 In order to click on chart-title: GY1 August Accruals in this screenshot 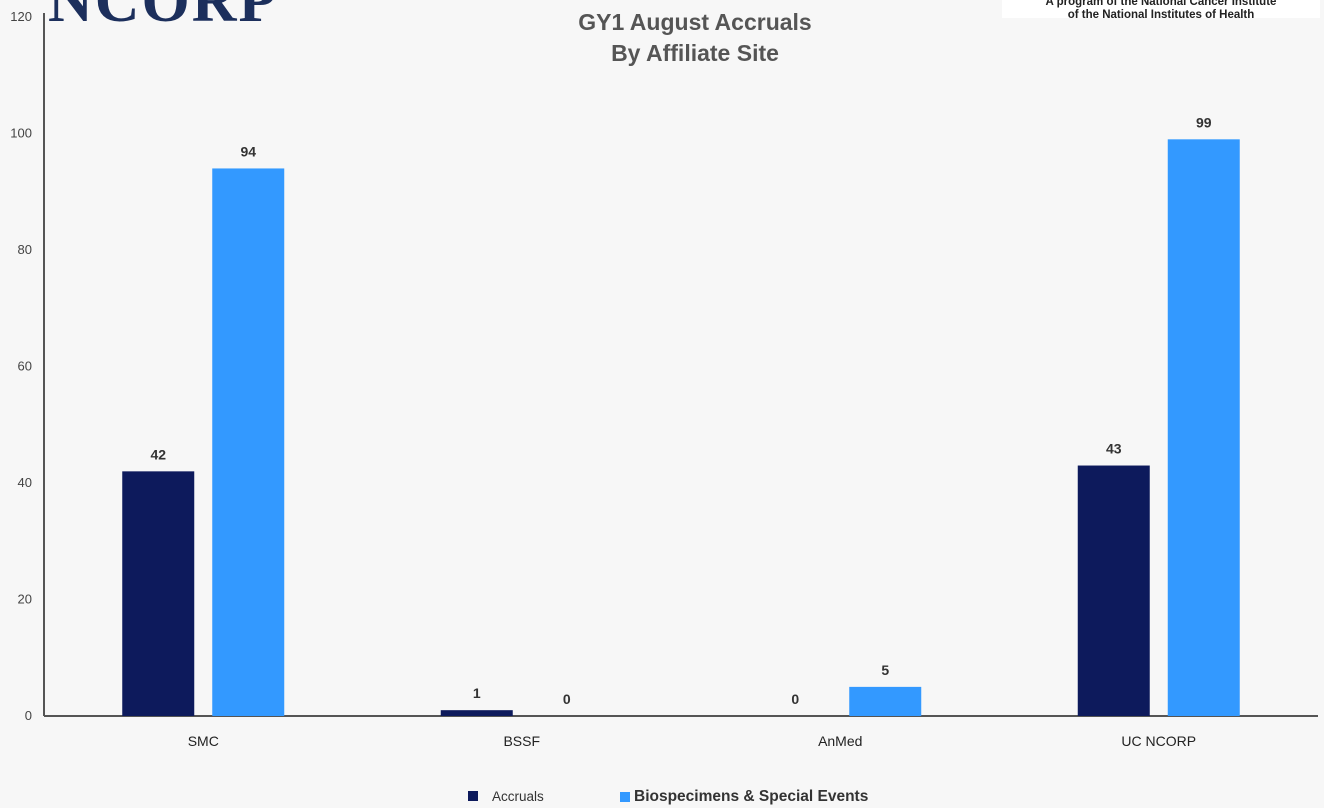, I will do `click(695, 22)`.